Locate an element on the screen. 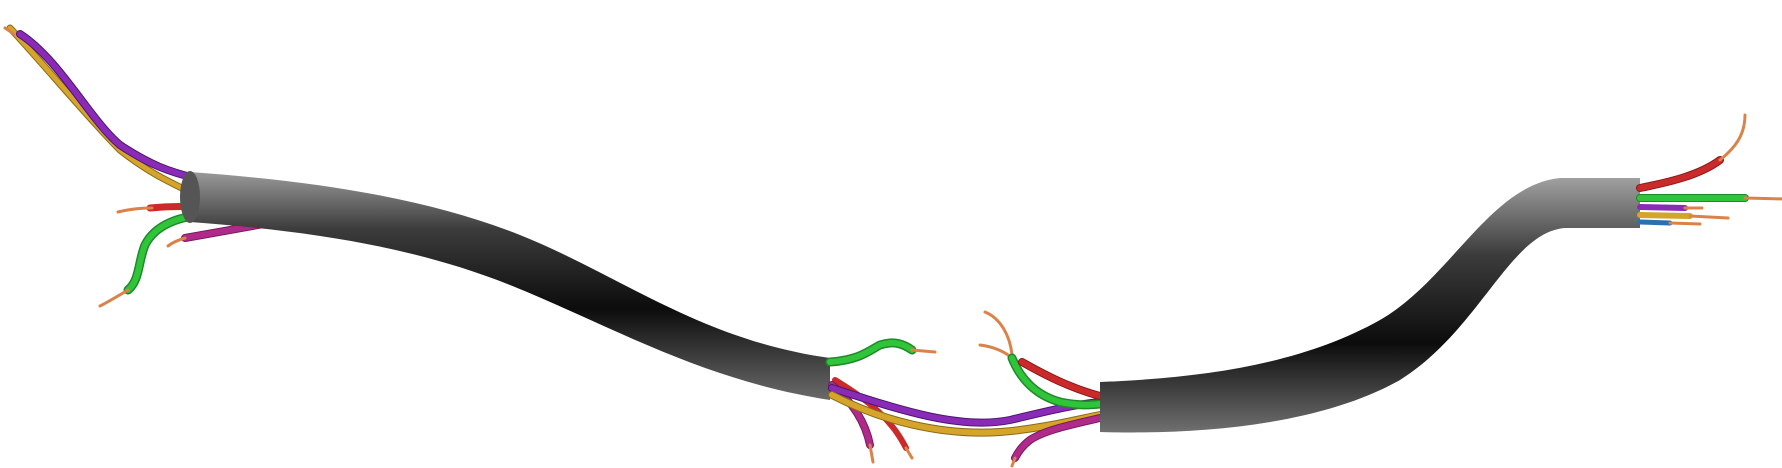  right-end-wires is located at coordinates (1709, 169).